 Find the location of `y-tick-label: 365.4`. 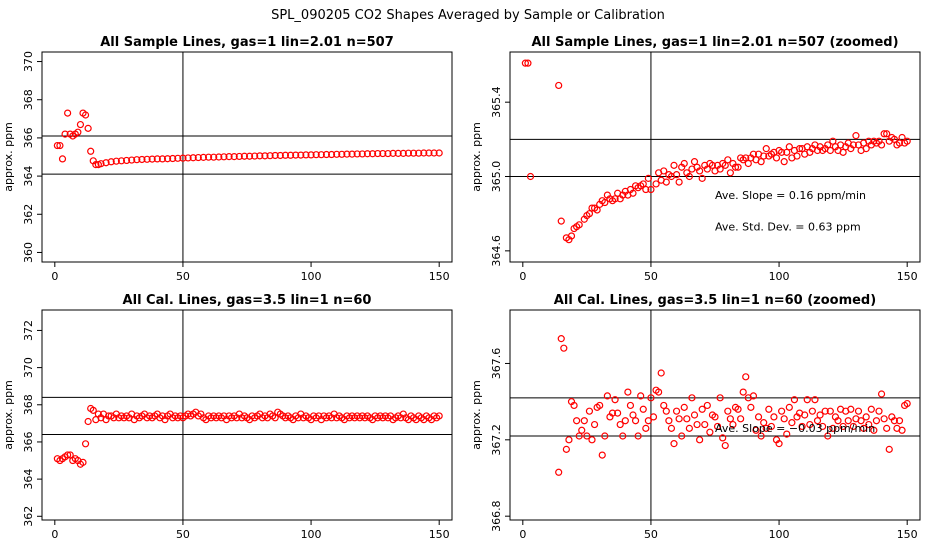

y-tick-label: 365.4 is located at coordinates (496, 102).